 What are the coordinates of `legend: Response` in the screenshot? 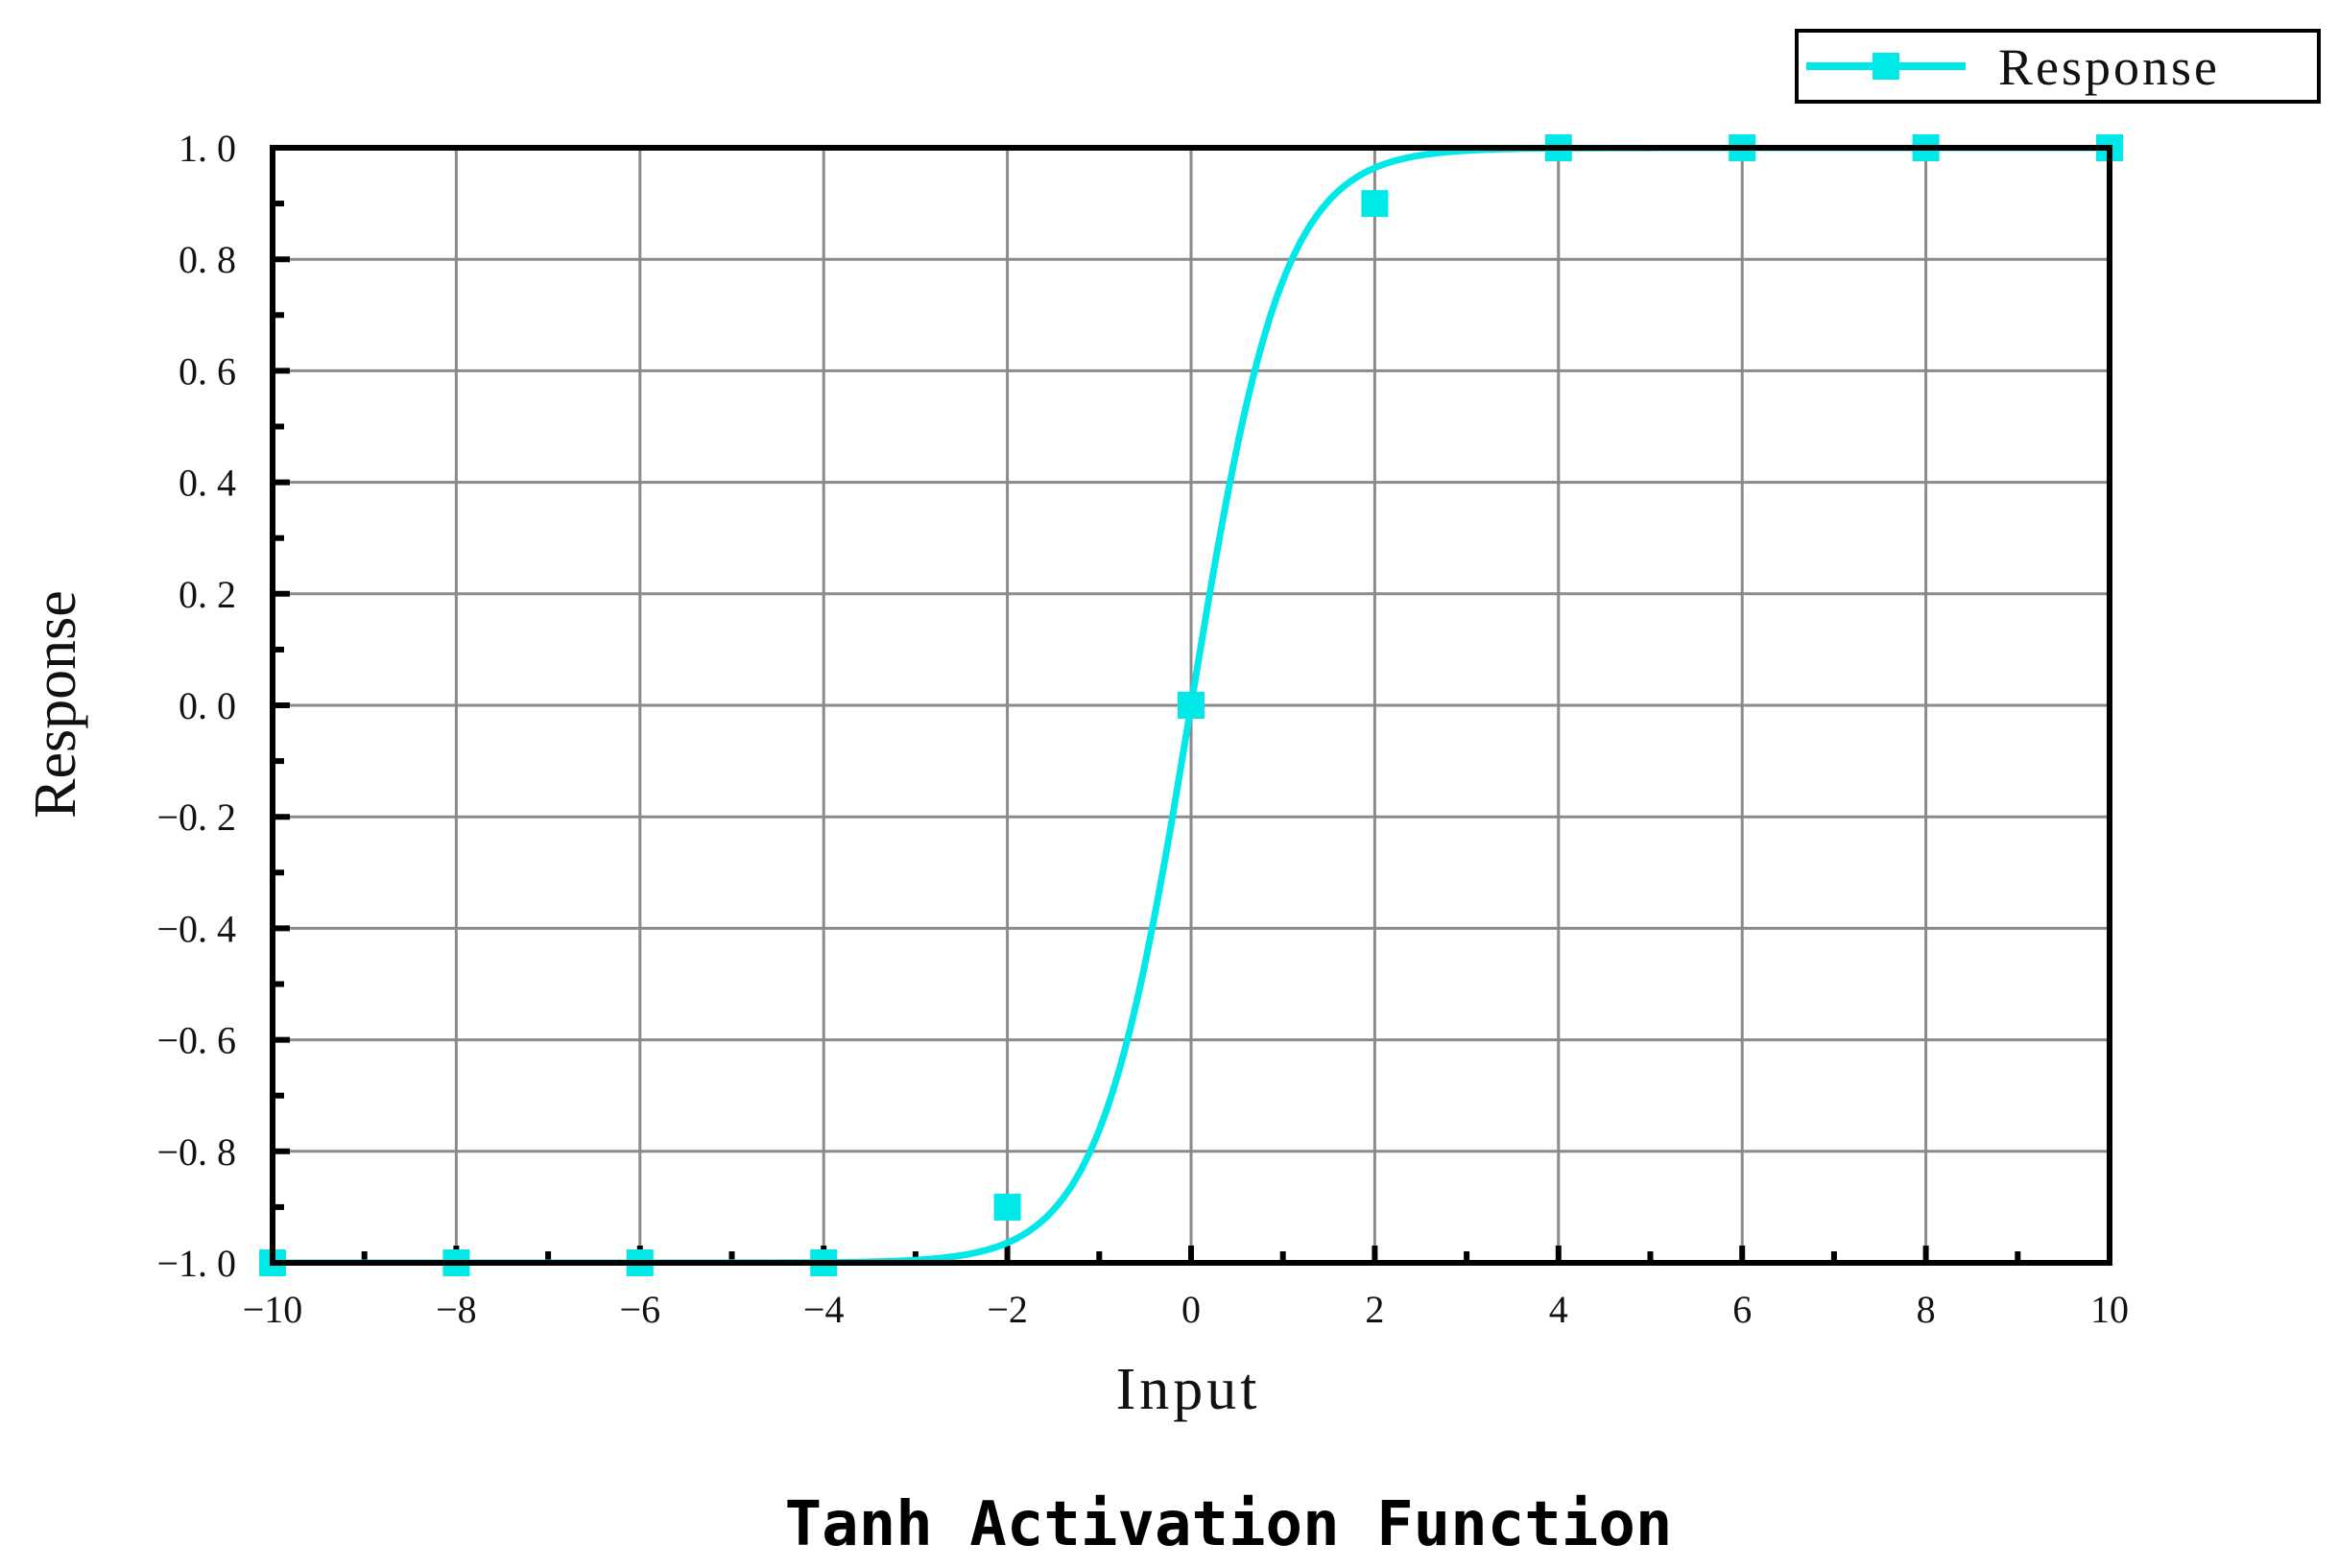 It's located at (2058, 66).